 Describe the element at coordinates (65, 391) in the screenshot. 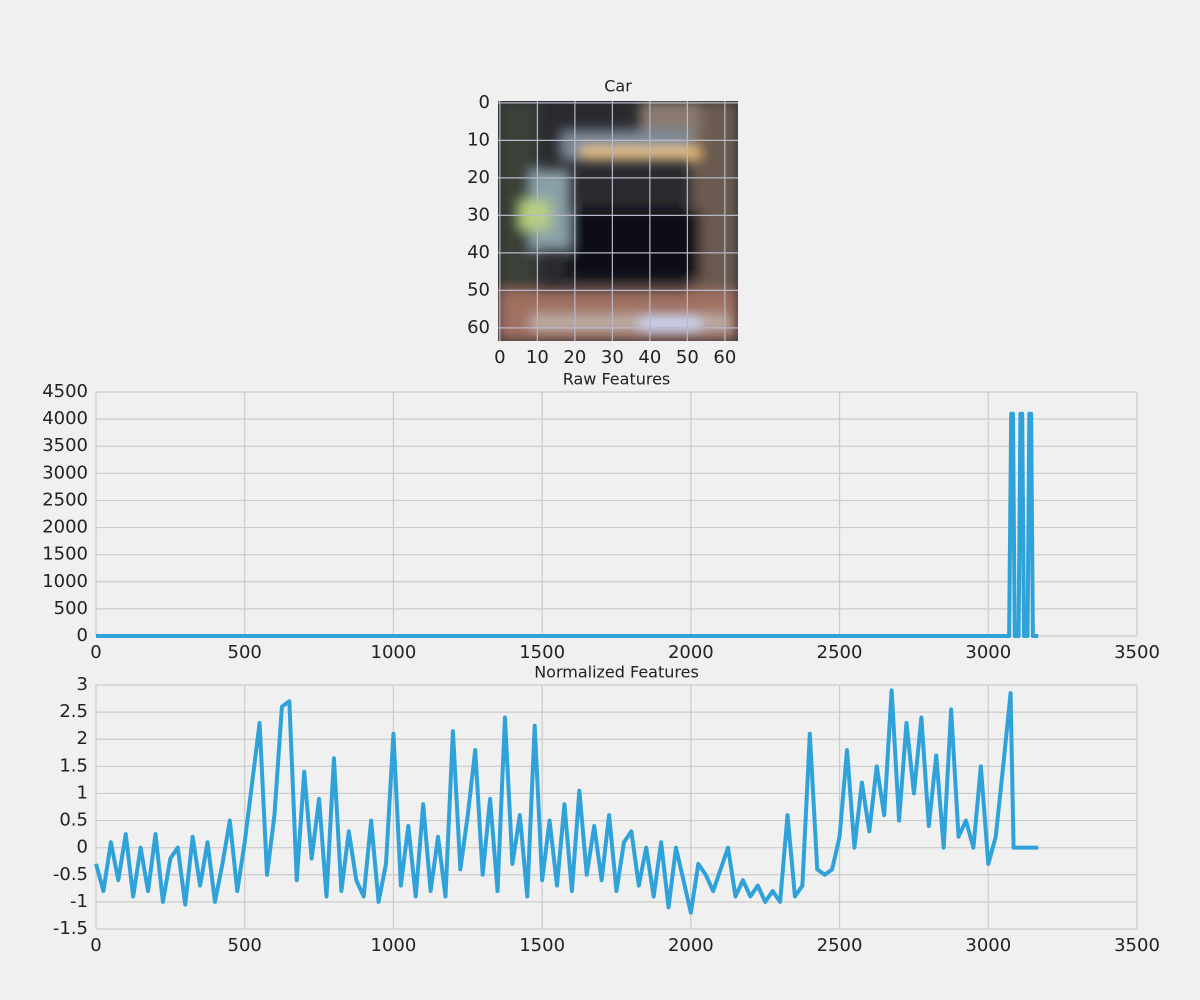

I see `y-tick-label: 4500` at that location.